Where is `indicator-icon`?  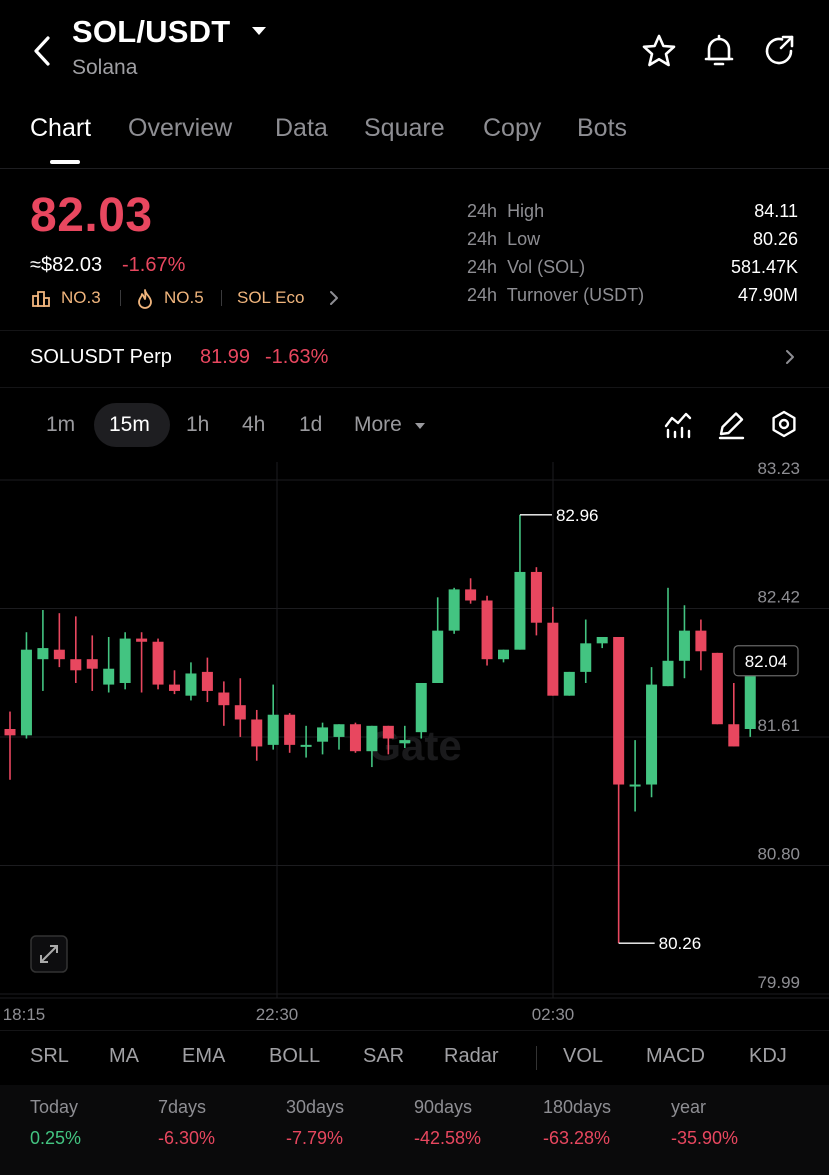
indicator-icon is located at coordinates (678, 425).